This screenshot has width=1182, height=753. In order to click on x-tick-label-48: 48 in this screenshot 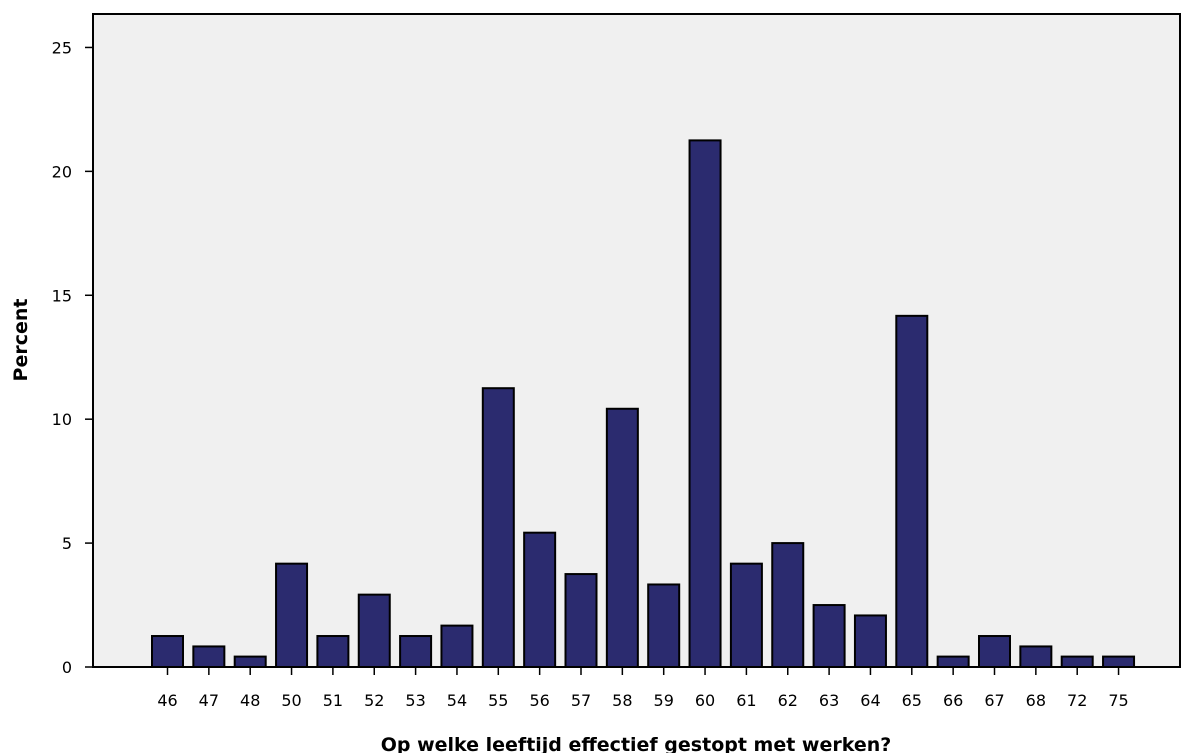, I will do `click(250, 700)`.